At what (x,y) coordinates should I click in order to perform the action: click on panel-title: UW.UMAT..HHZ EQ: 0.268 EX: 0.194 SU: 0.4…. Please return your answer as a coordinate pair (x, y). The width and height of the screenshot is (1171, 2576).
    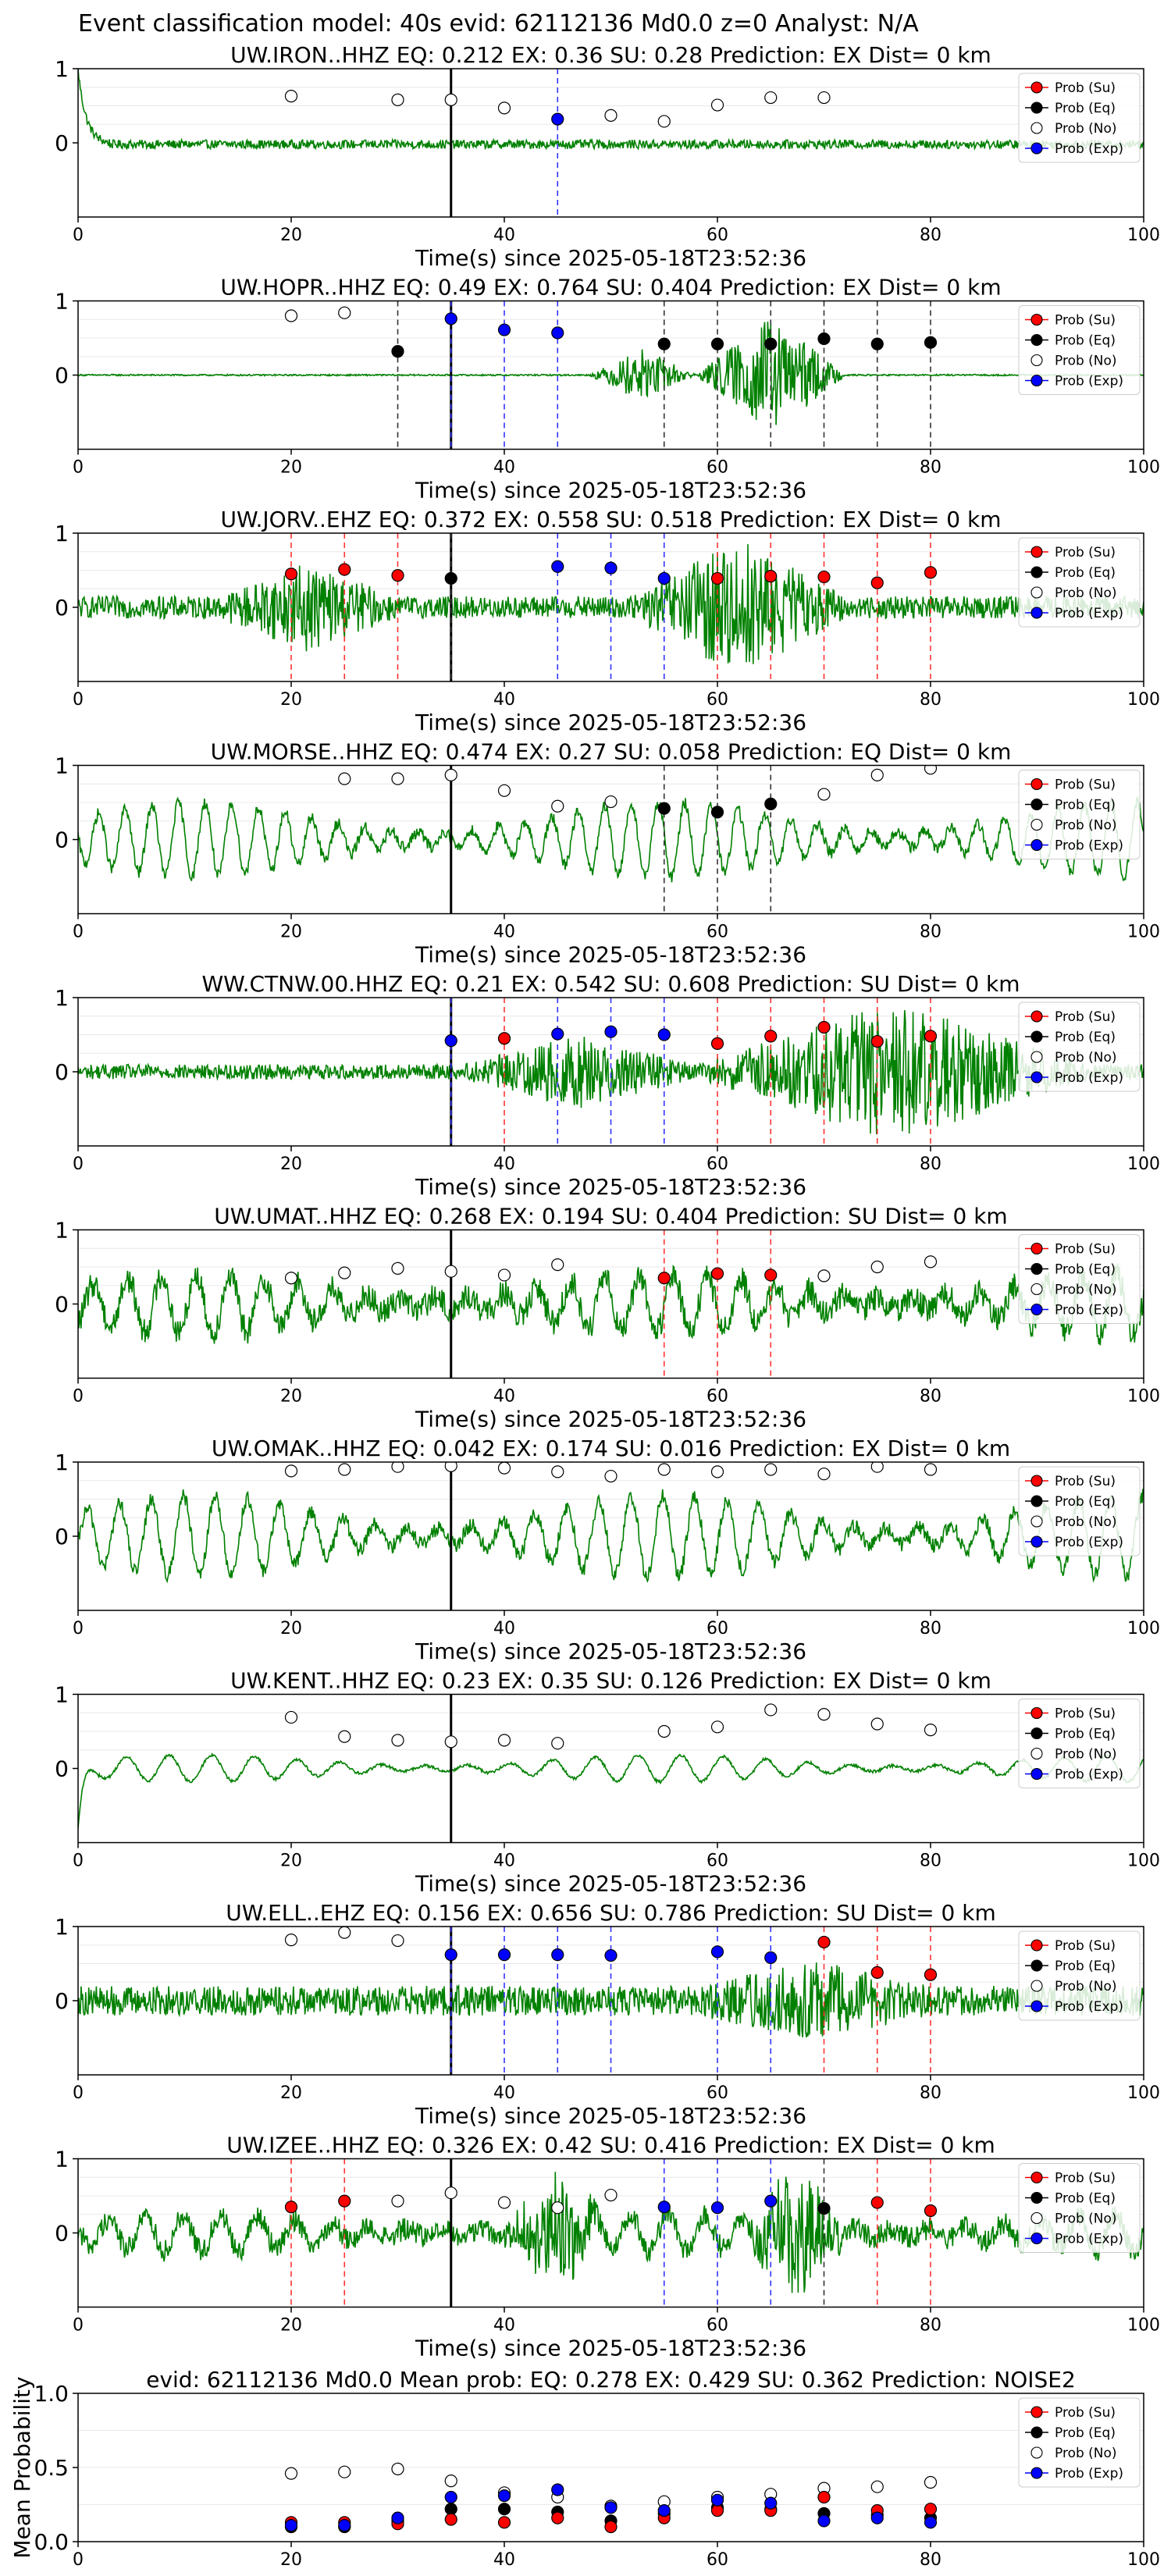
    Looking at the image, I should click on (610, 1216).